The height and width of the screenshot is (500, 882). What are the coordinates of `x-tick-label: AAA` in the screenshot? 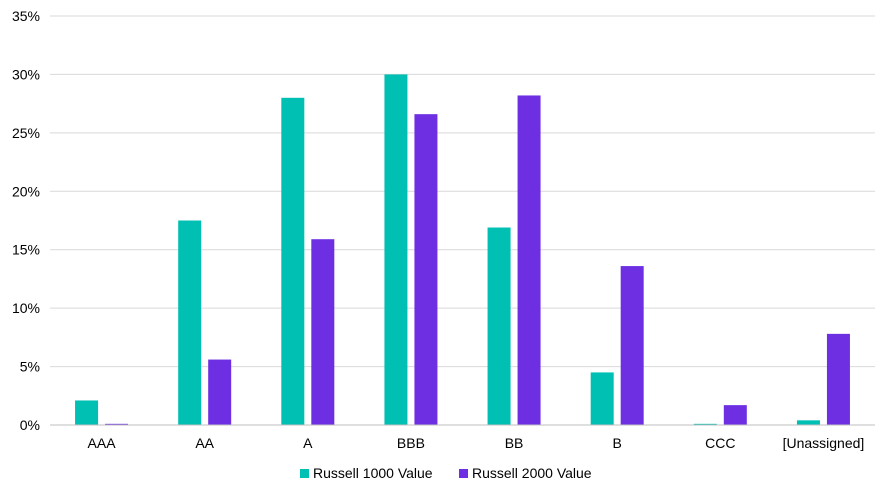 It's located at (102, 443).